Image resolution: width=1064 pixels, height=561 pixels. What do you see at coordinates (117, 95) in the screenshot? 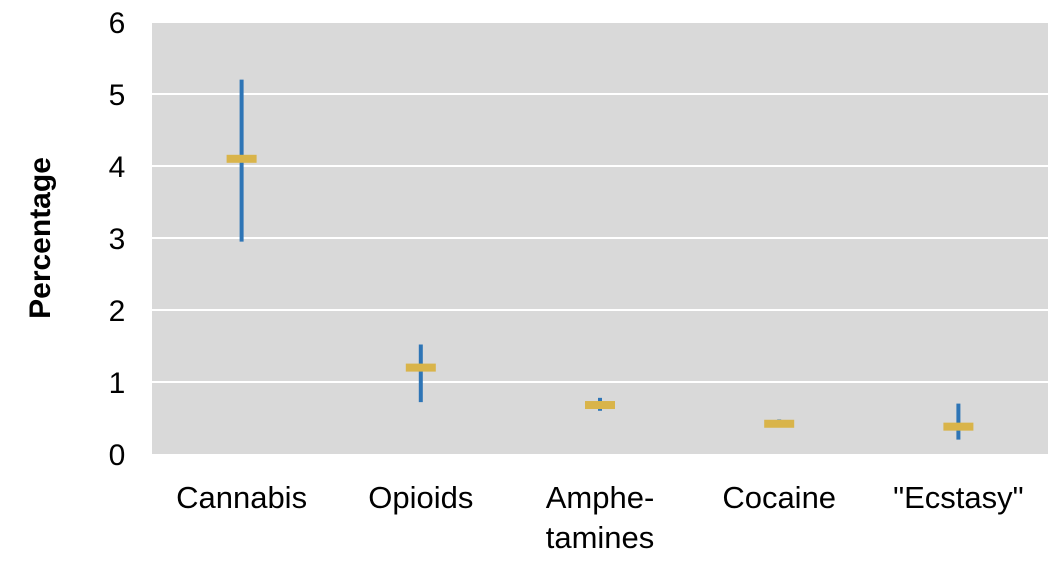
I see `y-tick-label: 5` at bounding box center [117, 95].